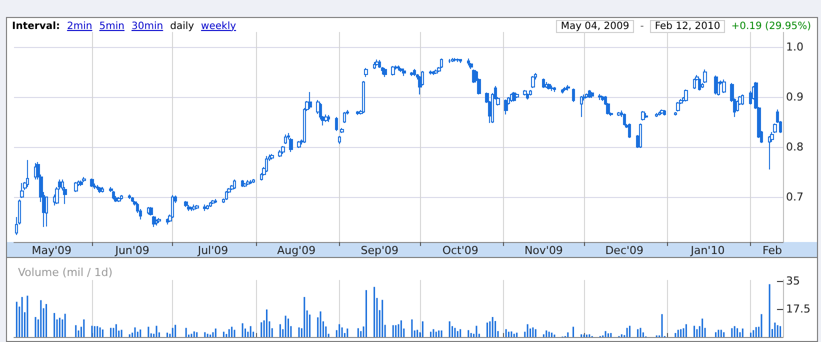 Image resolution: width=821 pixels, height=342 pixels. Describe the element at coordinates (795, 197) in the screenshot. I see `y-tick-label: 0.7` at that location.